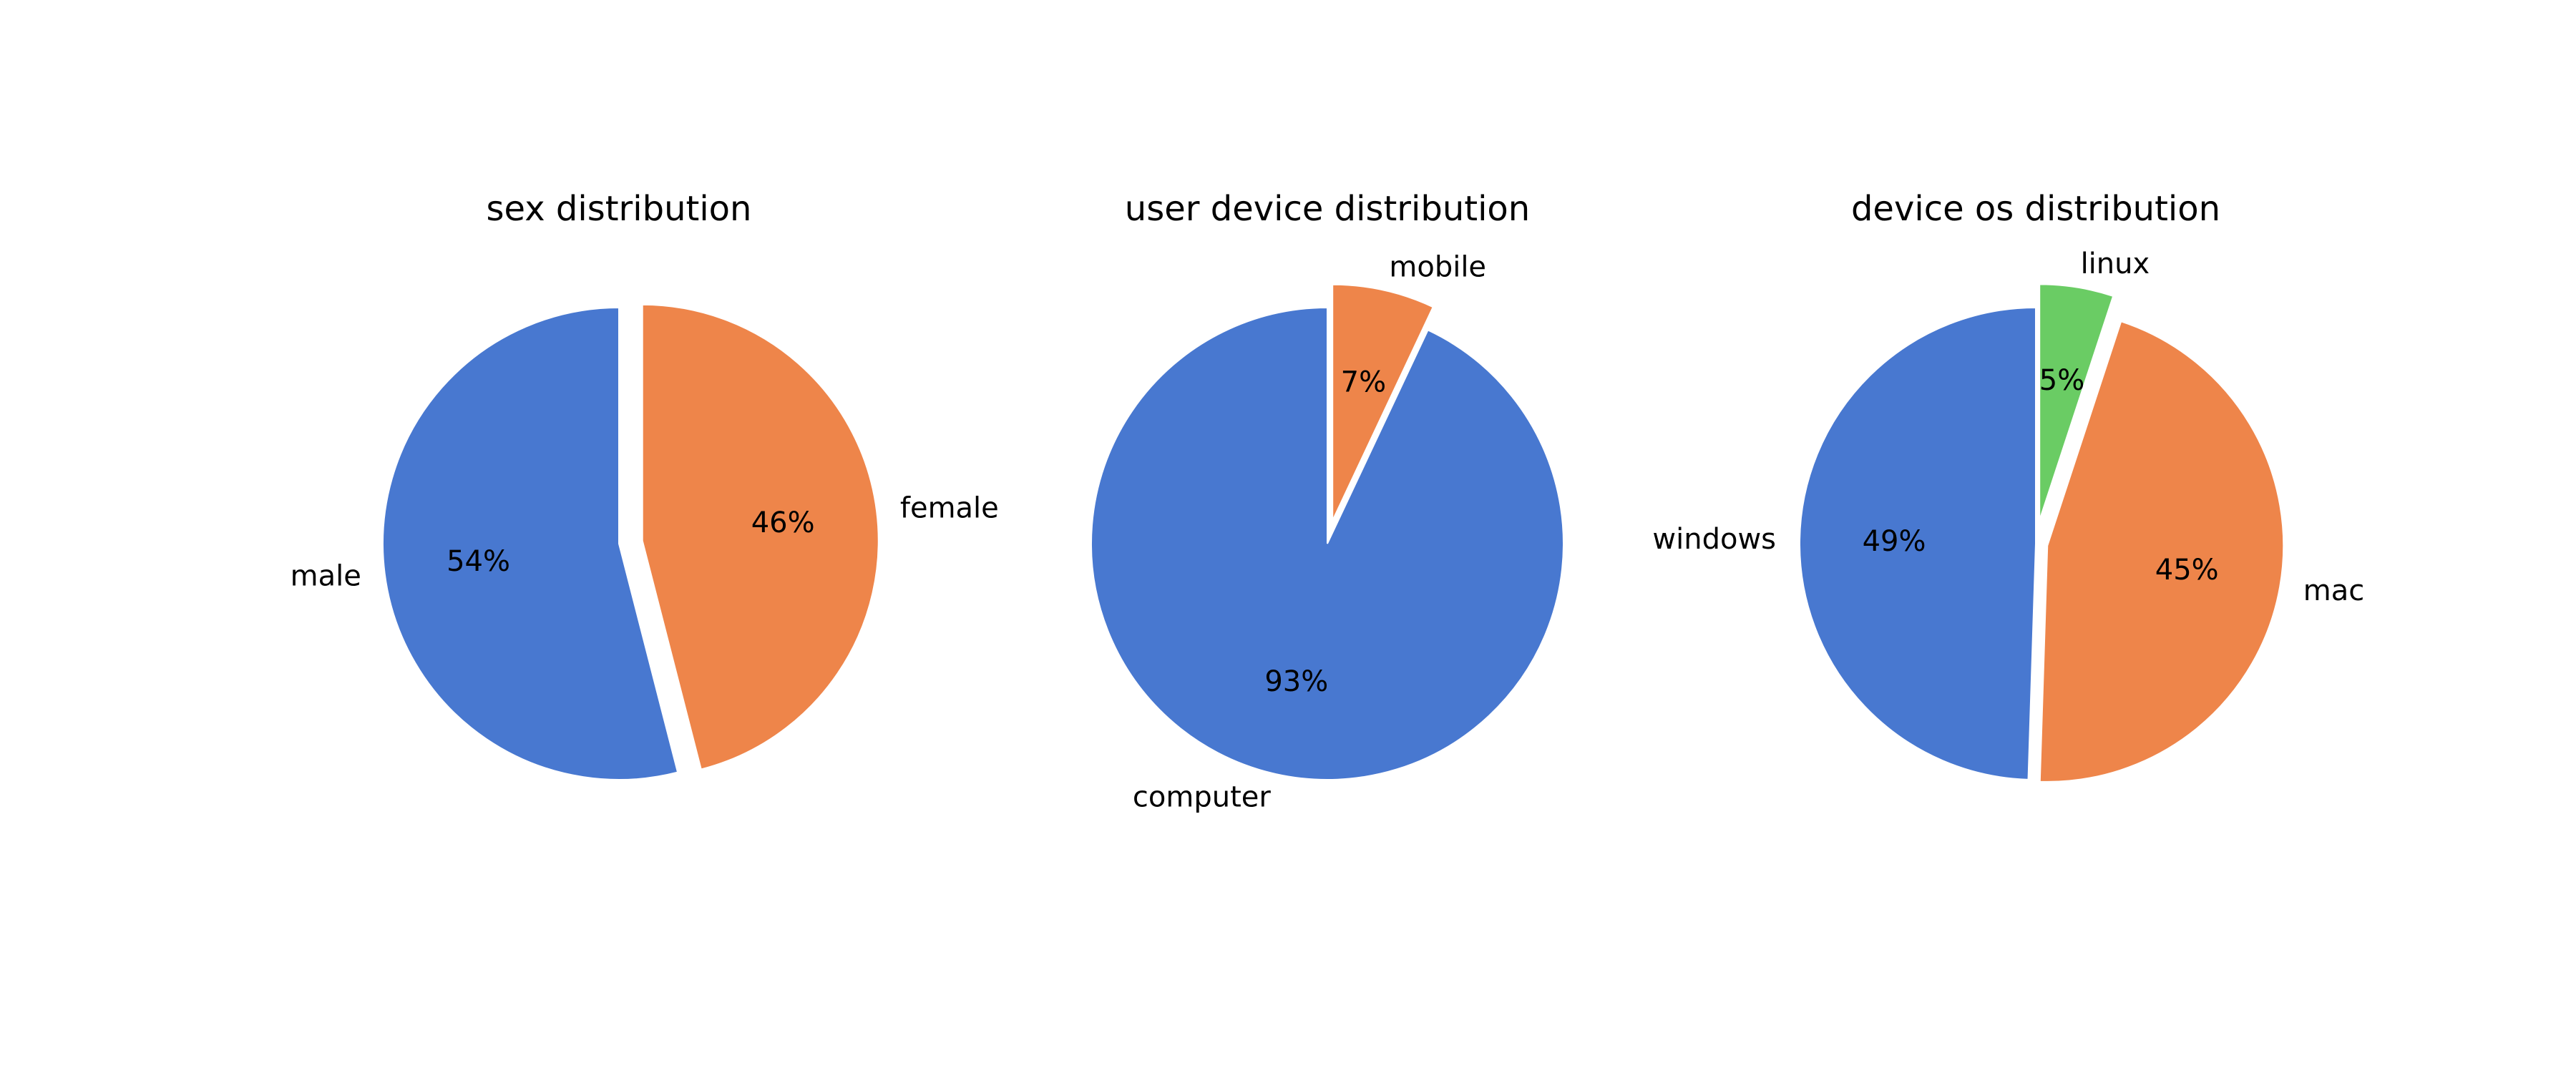  Describe the element at coordinates (2187, 570) in the screenshot. I see `pct-label-mac: 45%` at that location.